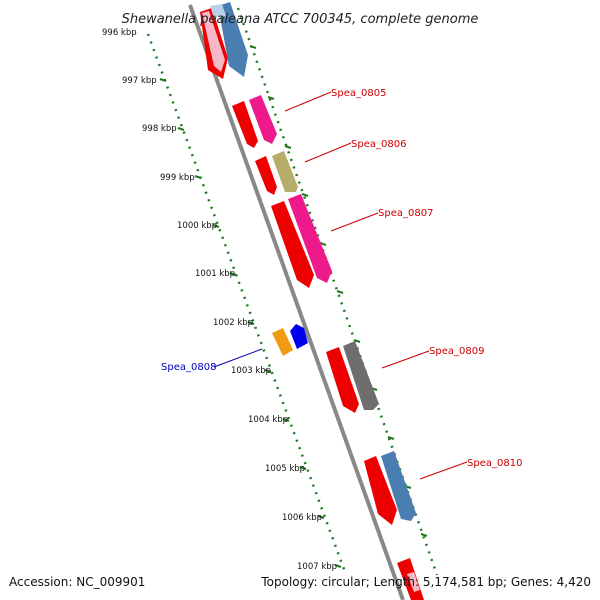 This screenshot has height=600, width=600. Describe the element at coordinates (405, 213) in the screenshot. I see `gene-label-spea-0807: Spea_0807` at that location.